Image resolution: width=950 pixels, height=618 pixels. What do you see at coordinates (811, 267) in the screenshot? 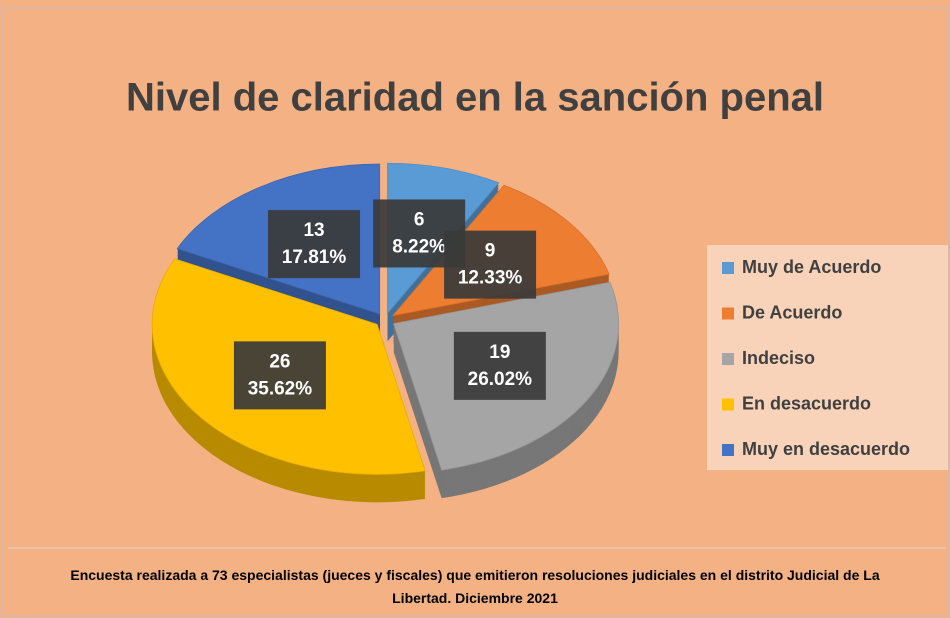
I see `legend-label: Muy de Acuerdo` at bounding box center [811, 267].